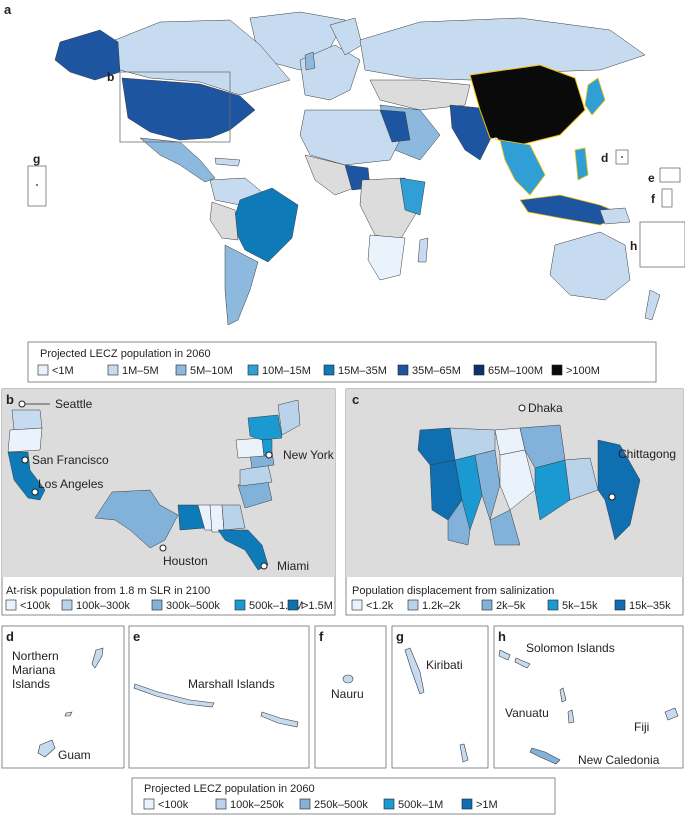  I want to click on new-england-state, so click(289, 417).